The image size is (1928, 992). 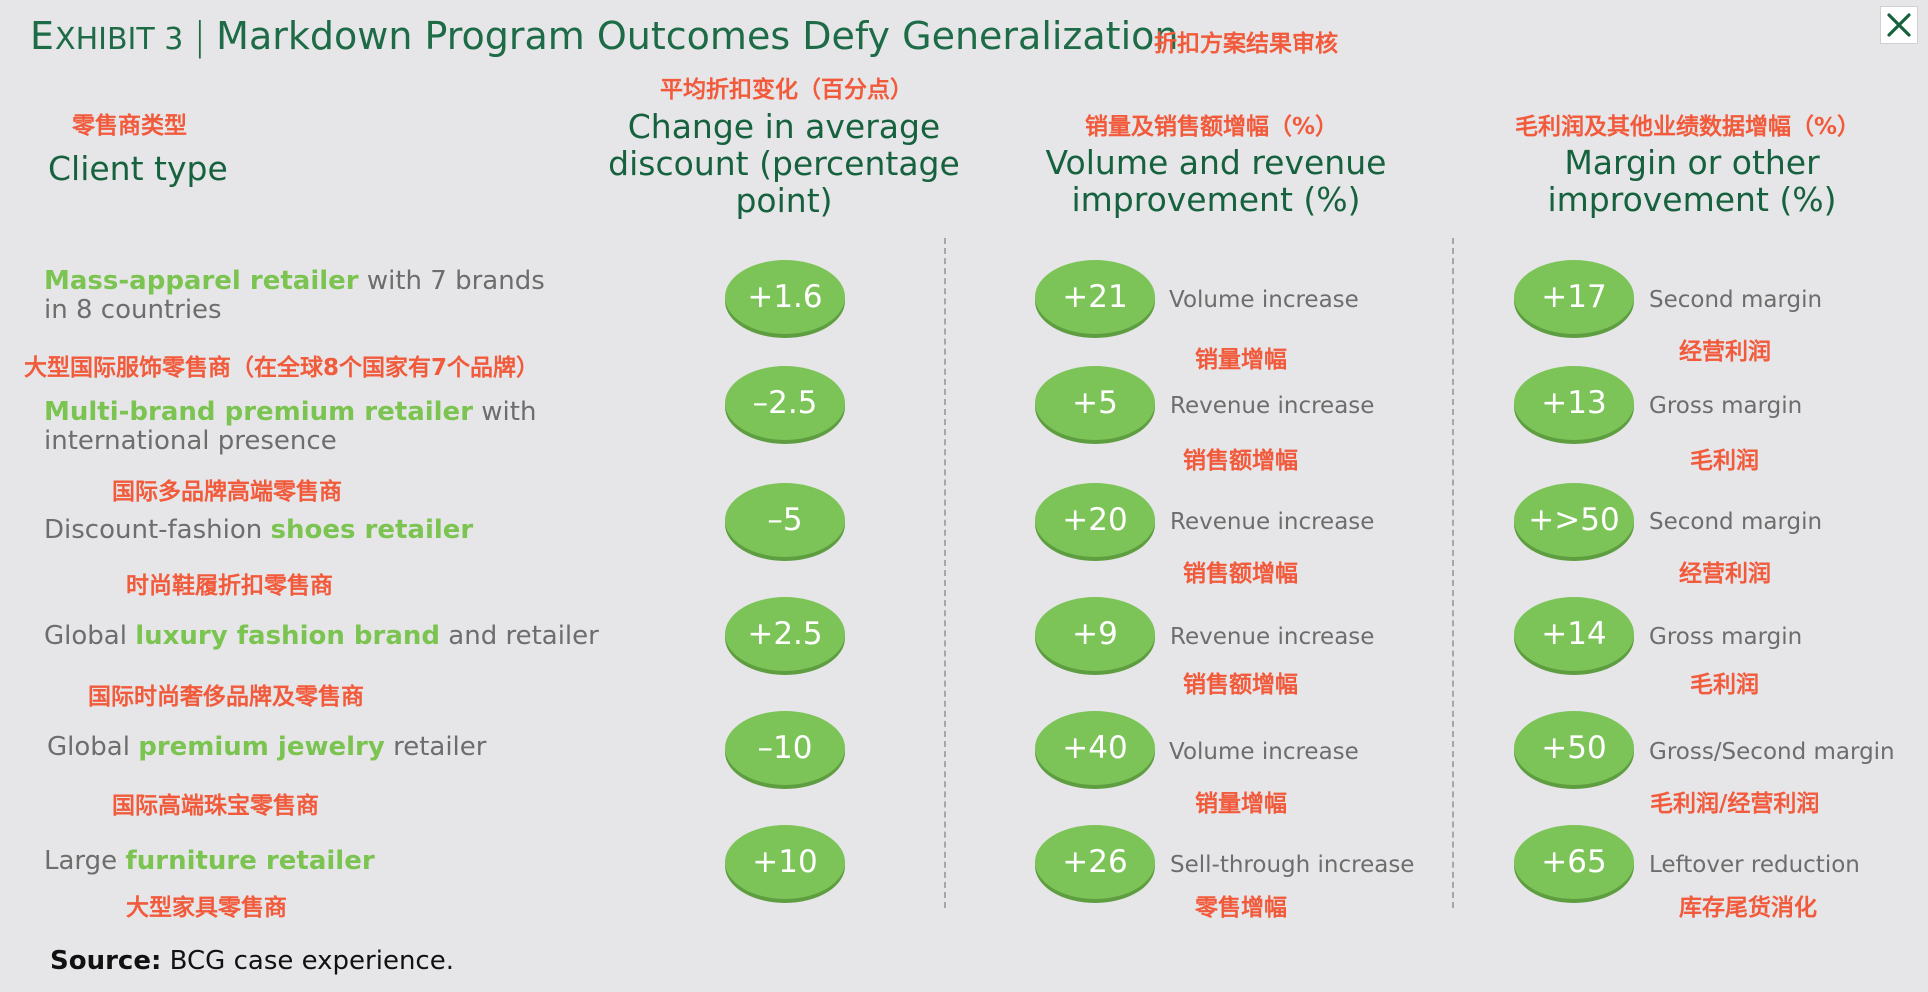 I want to click on client-highlight: premium jewelry, so click(x=261, y=747).